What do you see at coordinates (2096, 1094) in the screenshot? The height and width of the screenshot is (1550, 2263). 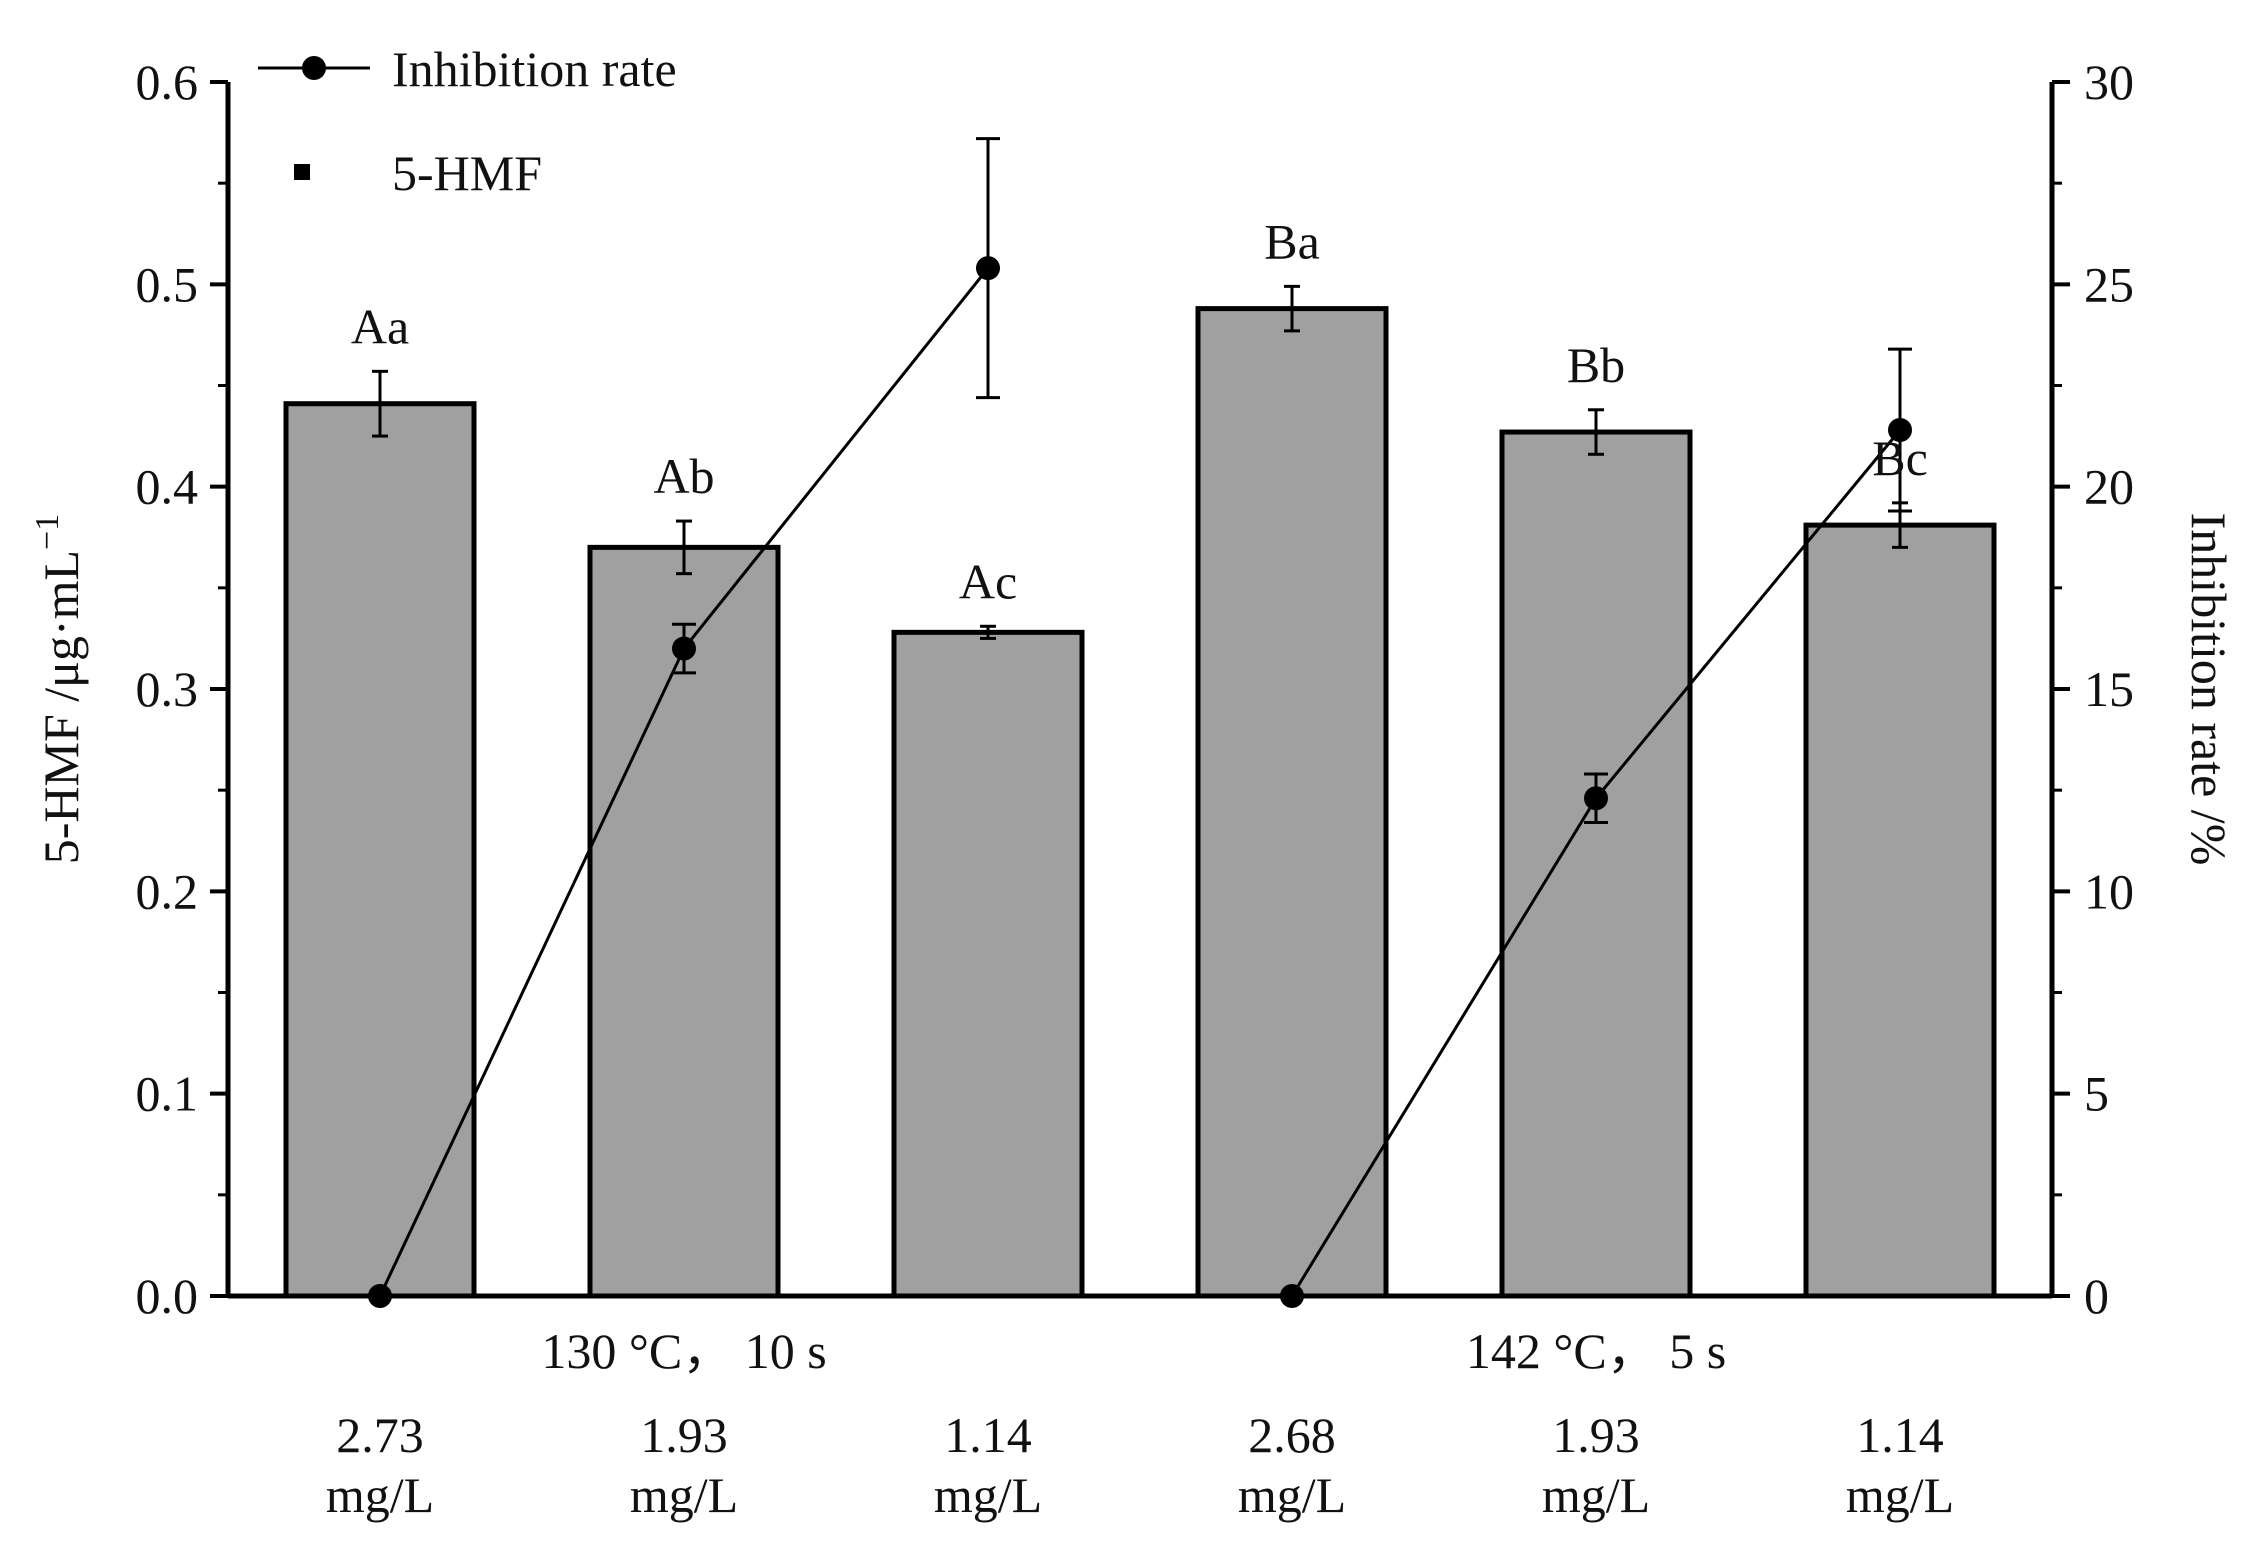 I see `right-axis-tick-label-5: 5` at bounding box center [2096, 1094].